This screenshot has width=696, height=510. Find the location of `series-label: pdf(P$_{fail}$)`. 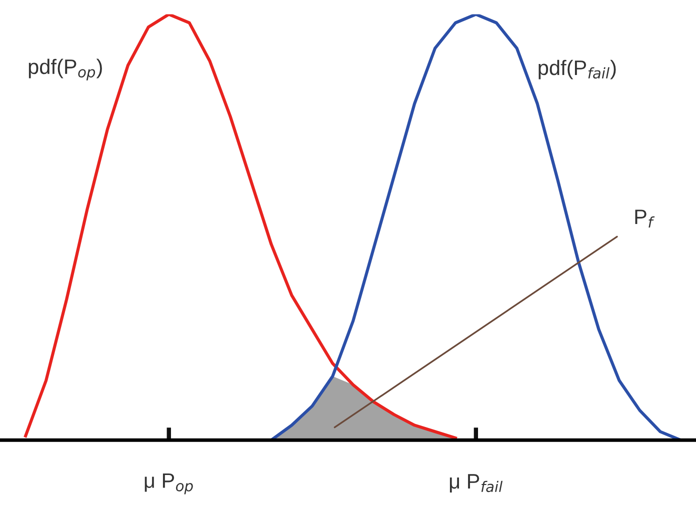

series-label: pdf(P$_{fail}$) is located at coordinates (577, 70).